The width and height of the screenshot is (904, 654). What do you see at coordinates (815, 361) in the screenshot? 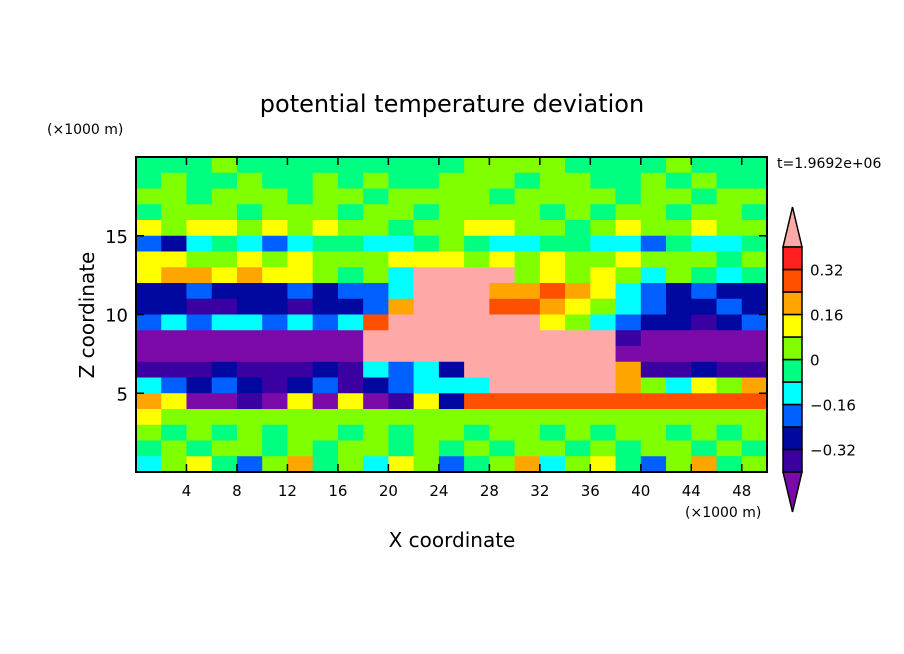
I see `colorbar-tick-label: 0` at bounding box center [815, 361].